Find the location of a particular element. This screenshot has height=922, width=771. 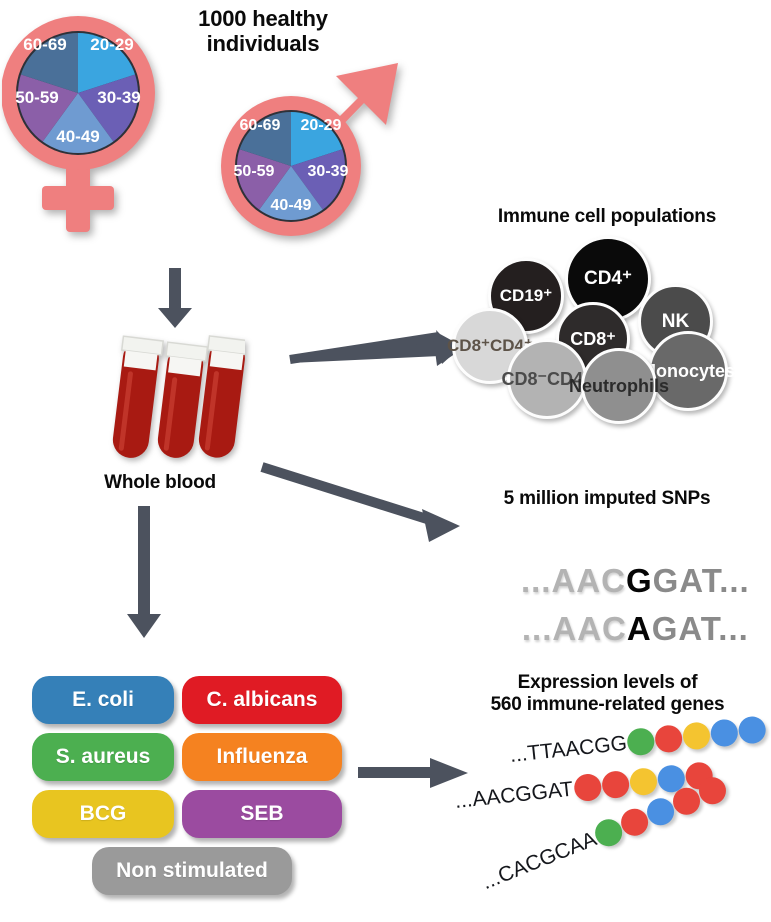

expression-title-line1: Expression levels of is located at coordinates (607, 682).